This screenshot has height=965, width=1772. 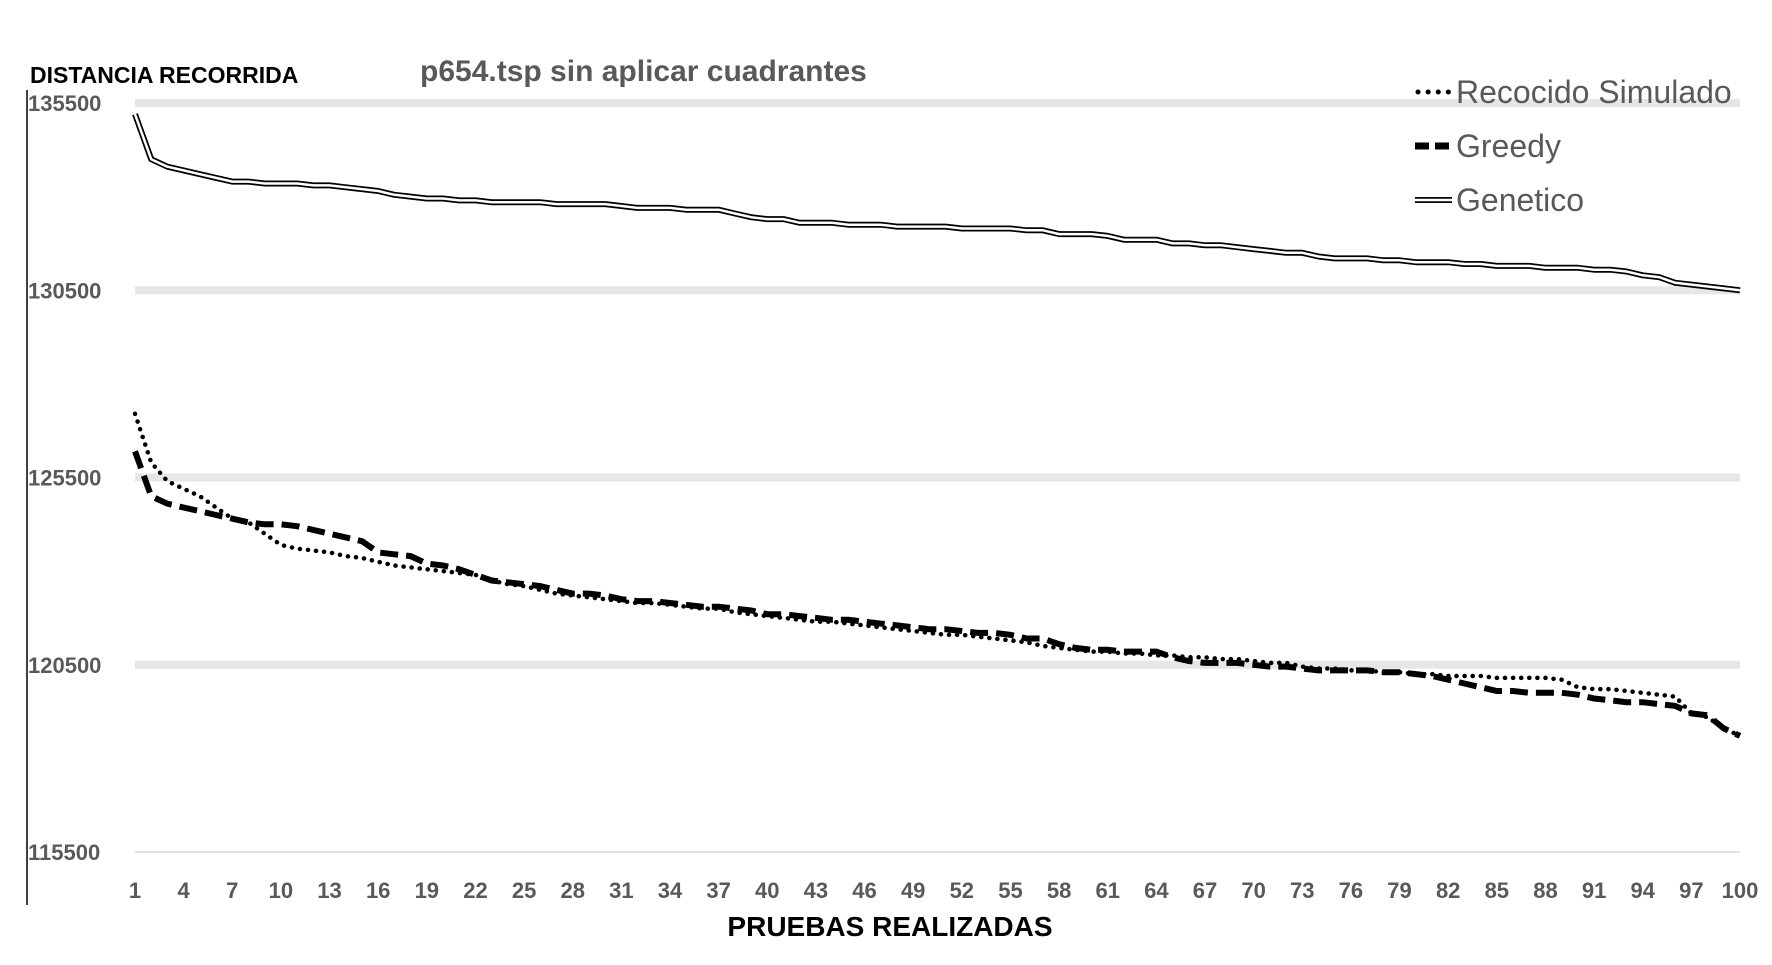 I want to click on y-axis-label: DISTANCIA RECORRIDA, so click(x=164, y=75).